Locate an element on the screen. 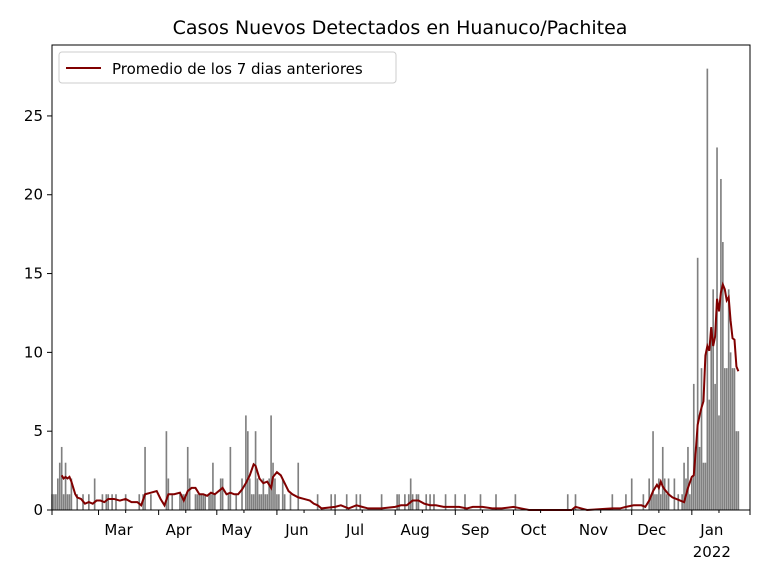  legend-box is located at coordinates (227, 67).